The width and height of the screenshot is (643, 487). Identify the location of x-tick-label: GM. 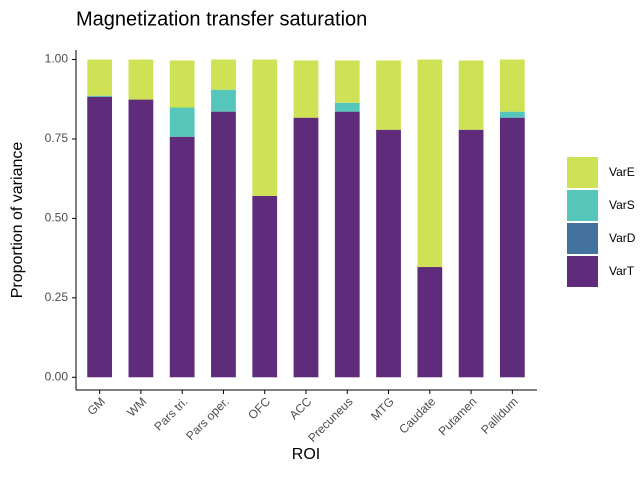
(96, 406).